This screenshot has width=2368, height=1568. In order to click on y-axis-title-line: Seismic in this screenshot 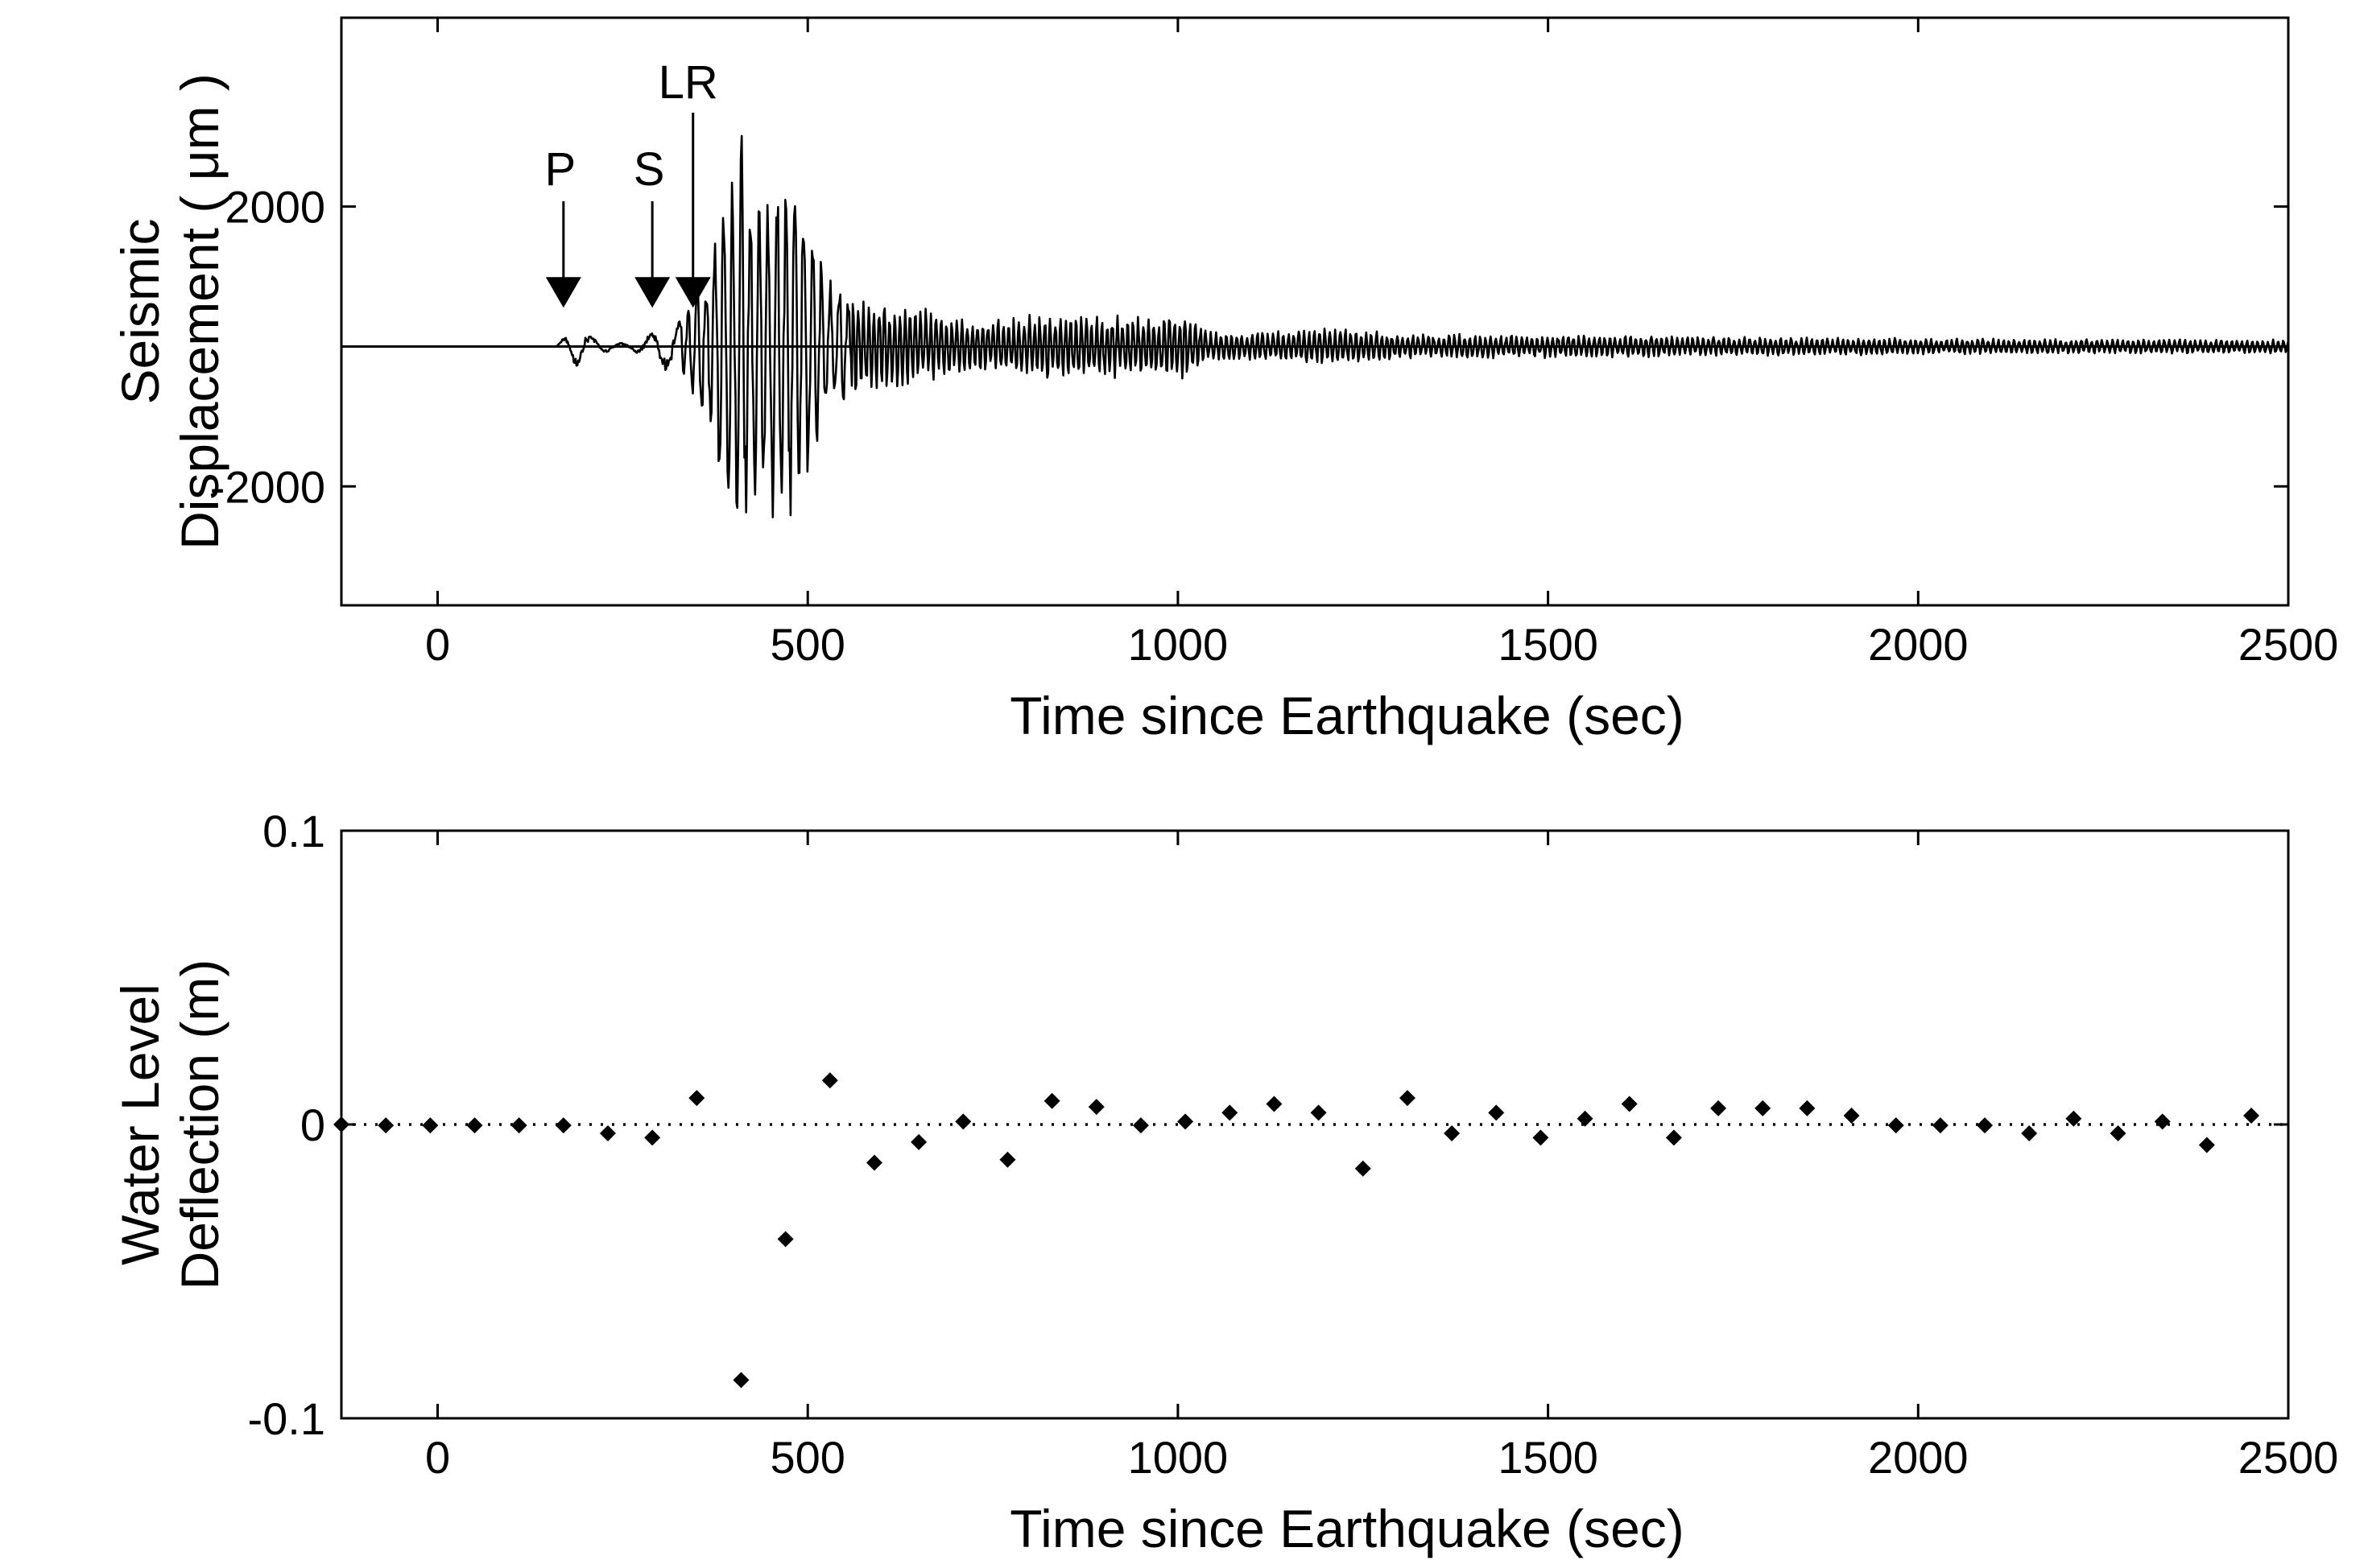, I will do `click(140, 311)`.